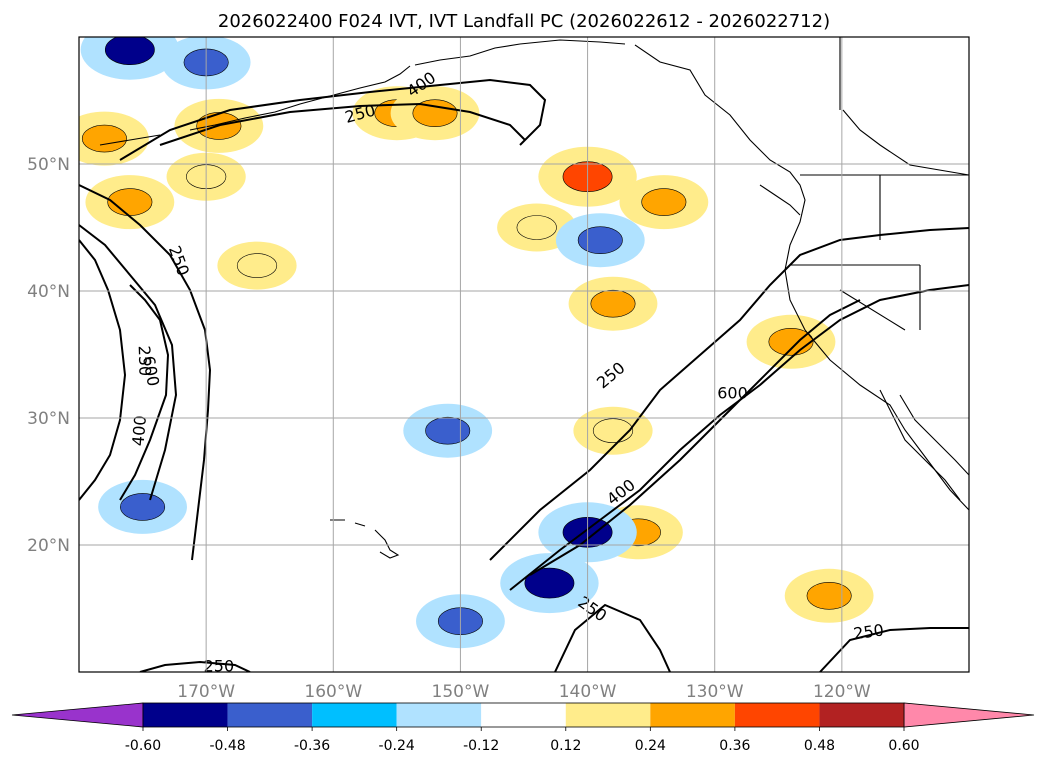 Image resolution: width=1047 pixels, height=765 pixels. I want to click on y-tick-label: 40°N, so click(48, 292).